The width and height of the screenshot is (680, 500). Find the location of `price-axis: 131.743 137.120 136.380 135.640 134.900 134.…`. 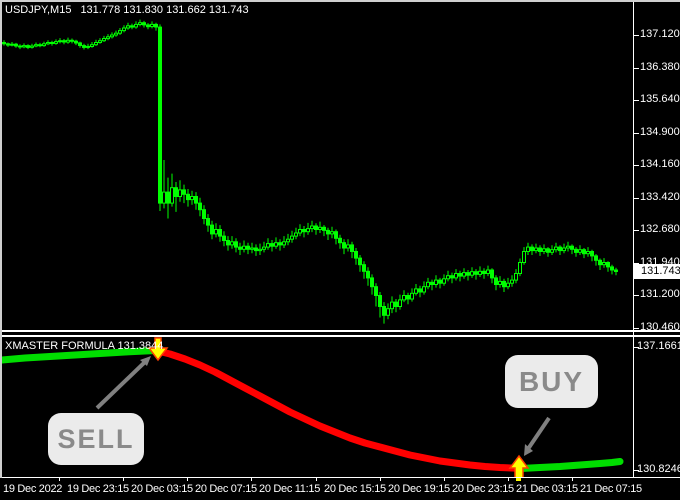

price-axis: 131.743 137.120 136.380 135.640 134.900 134.… is located at coordinates (657, 166).